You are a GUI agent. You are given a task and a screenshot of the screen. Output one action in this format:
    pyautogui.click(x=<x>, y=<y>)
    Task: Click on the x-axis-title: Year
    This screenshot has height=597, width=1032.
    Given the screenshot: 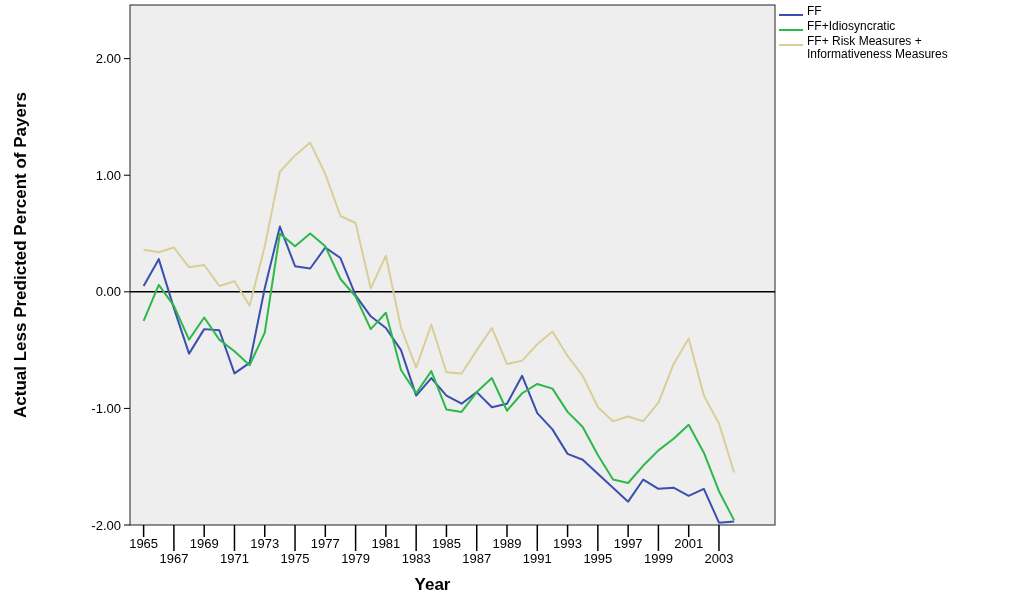 What is the action you would take?
    pyautogui.click(x=432, y=584)
    